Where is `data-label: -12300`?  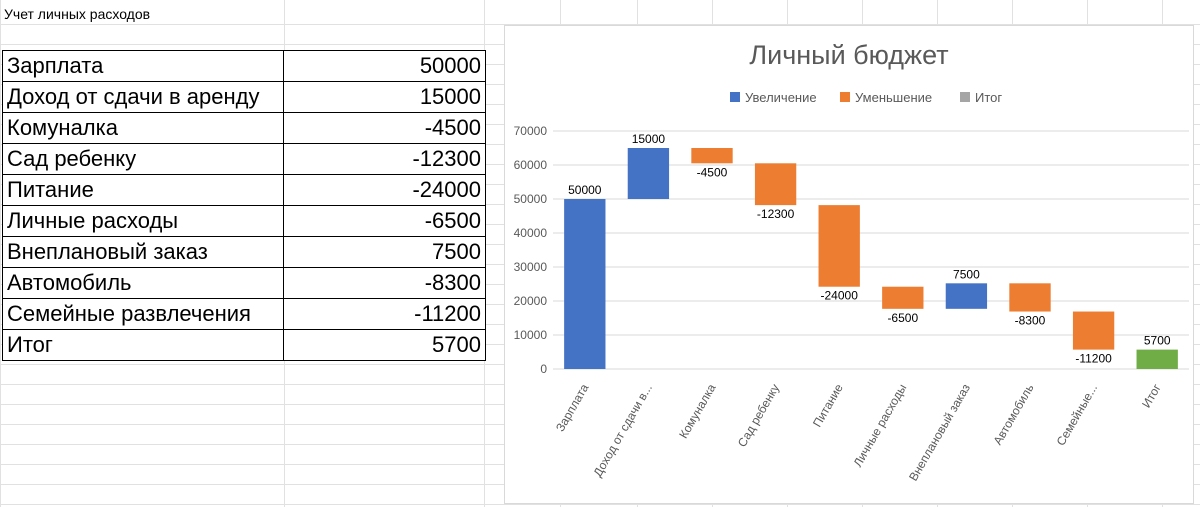 data-label: -12300 is located at coordinates (776, 214).